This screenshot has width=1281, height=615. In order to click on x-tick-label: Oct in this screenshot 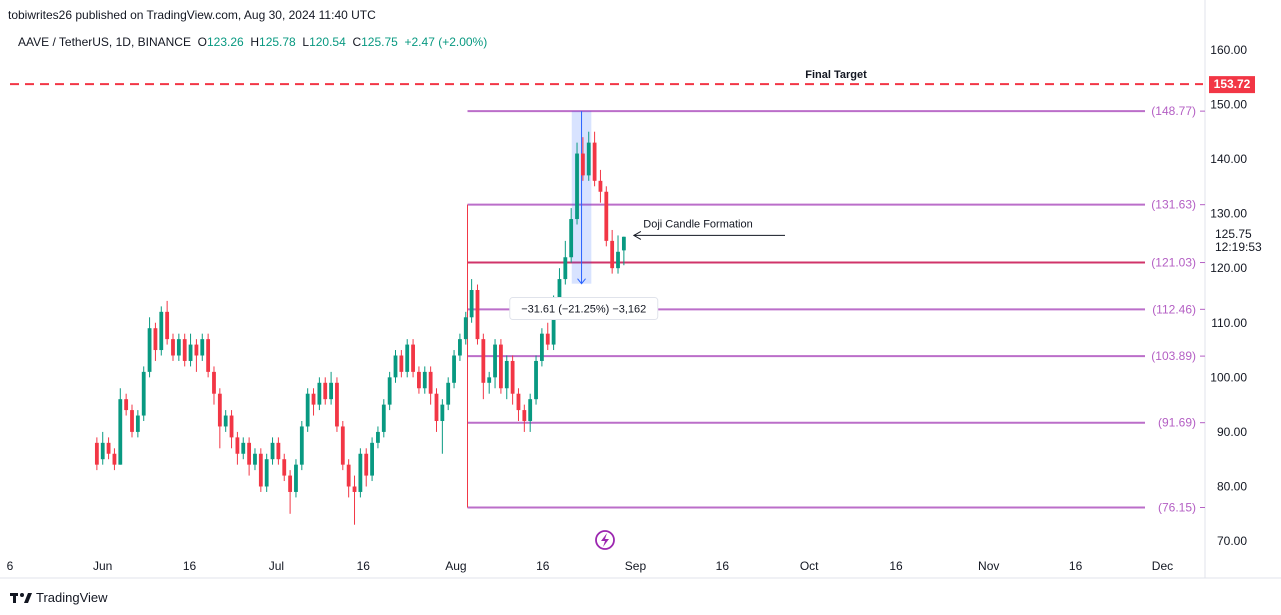, I will do `click(809, 566)`.